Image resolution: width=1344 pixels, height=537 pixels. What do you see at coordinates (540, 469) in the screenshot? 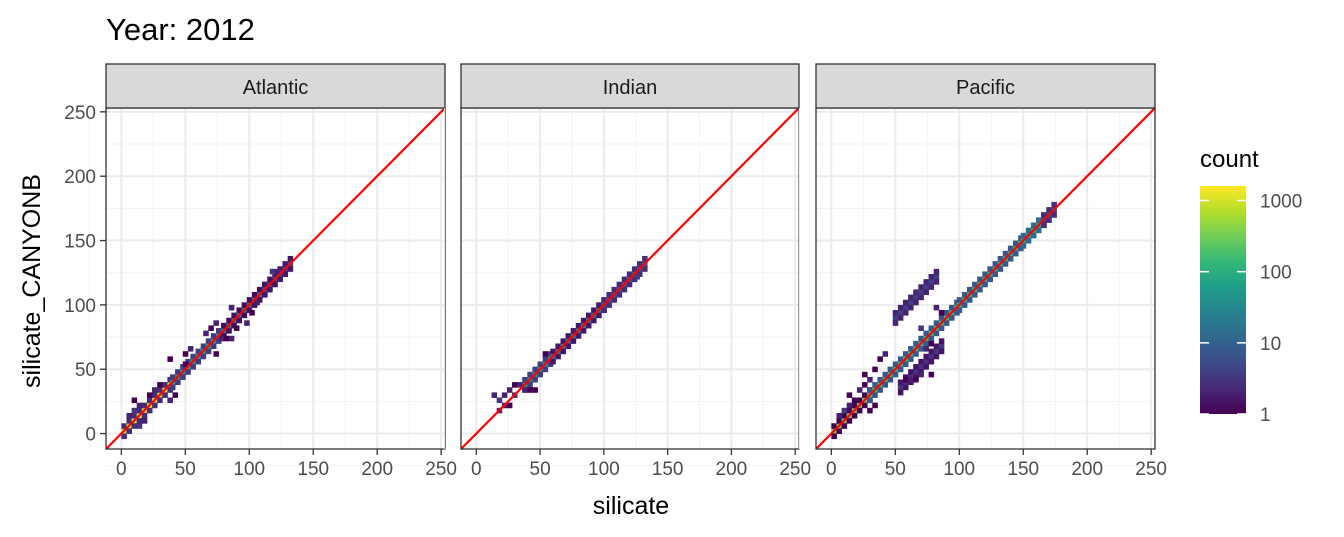
I see `x-tick-label: 50` at bounding box center [540, 469].